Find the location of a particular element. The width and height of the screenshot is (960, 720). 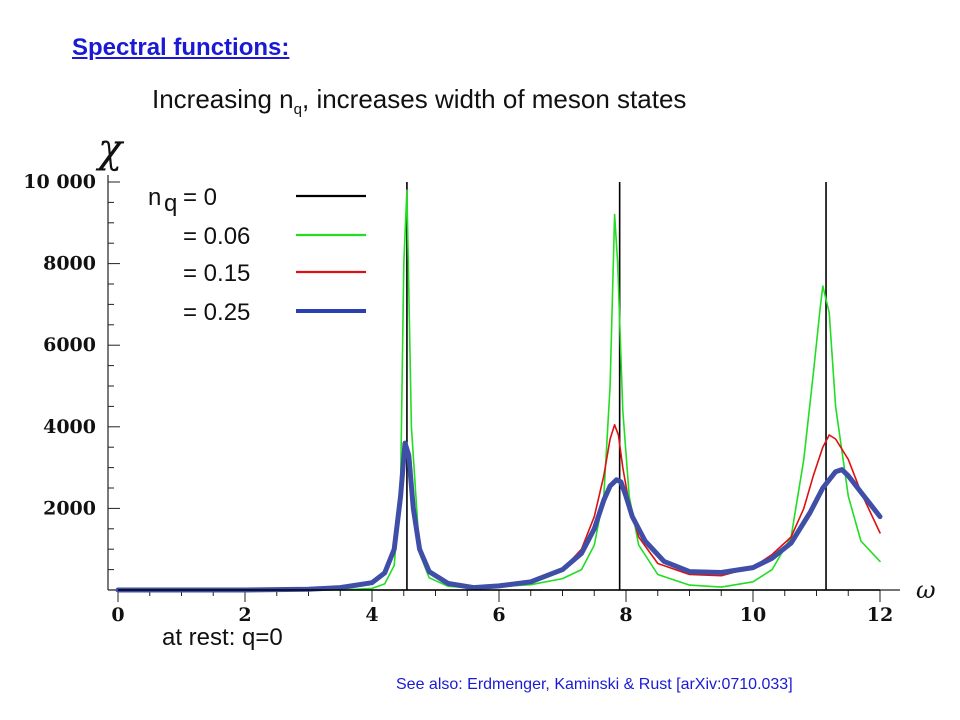

legend-prefix-subscript: q is located at coordinates (170, 203).